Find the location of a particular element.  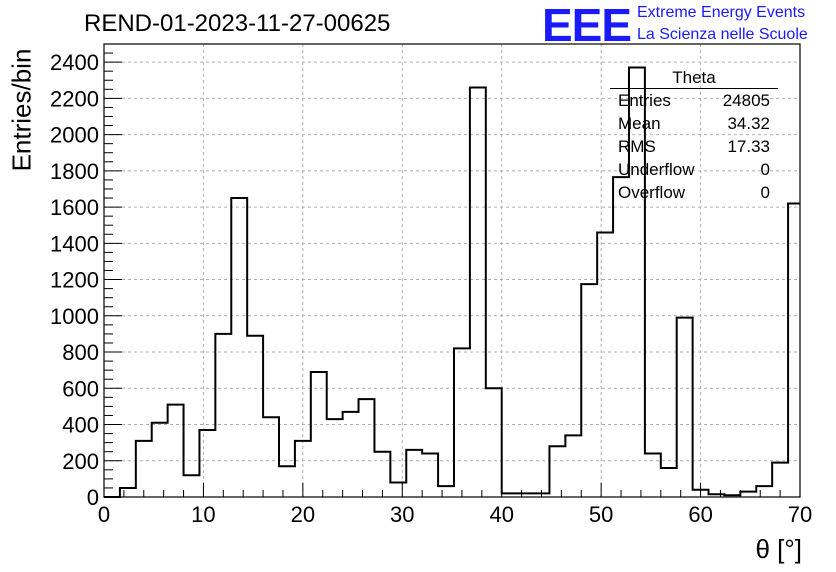

y-tick-label: 1600 is located at coordinates (74, 207).